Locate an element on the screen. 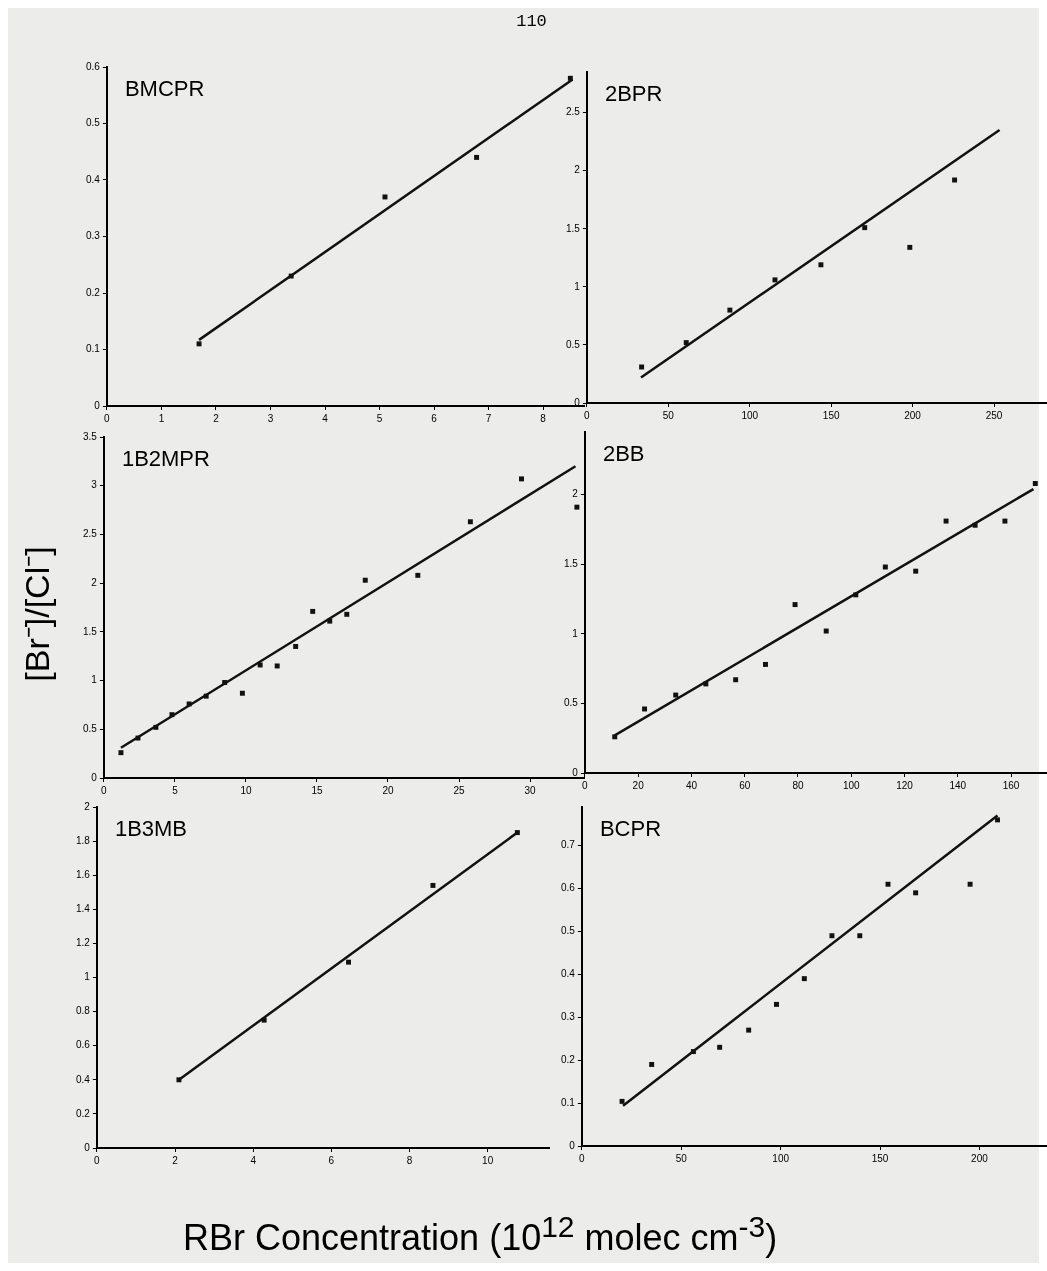 This screenshot has height=1271, width=1047. chart-title: 1B3MB is located at coordinates (151, 829).